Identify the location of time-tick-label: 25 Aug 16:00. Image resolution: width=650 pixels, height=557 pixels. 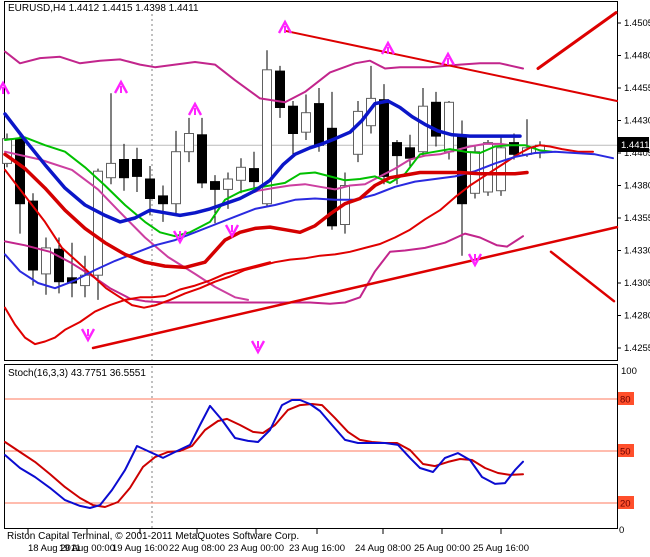
(501, 548).